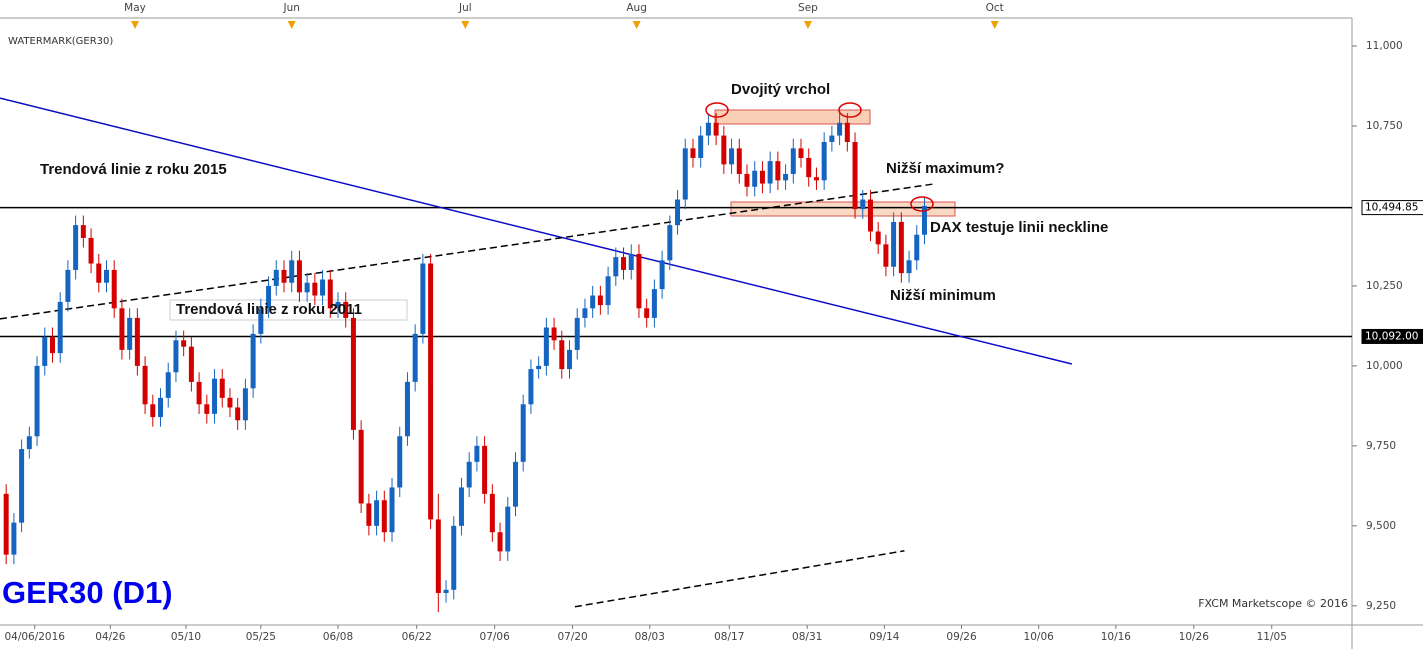  Describe the element at coordinates (417, 637) in the screenshot. I see `x-tick-label: 06/22` at that location.